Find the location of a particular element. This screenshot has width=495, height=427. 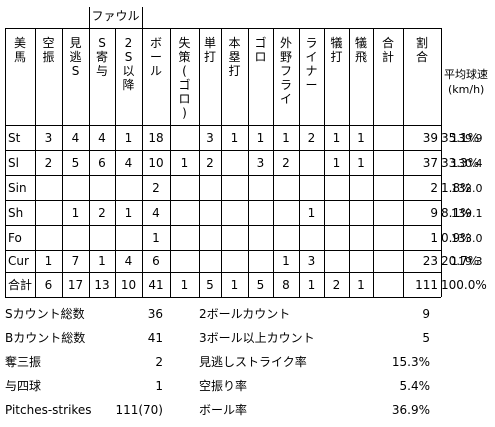

column-header-char: ル is located at coordinates (155, 71).